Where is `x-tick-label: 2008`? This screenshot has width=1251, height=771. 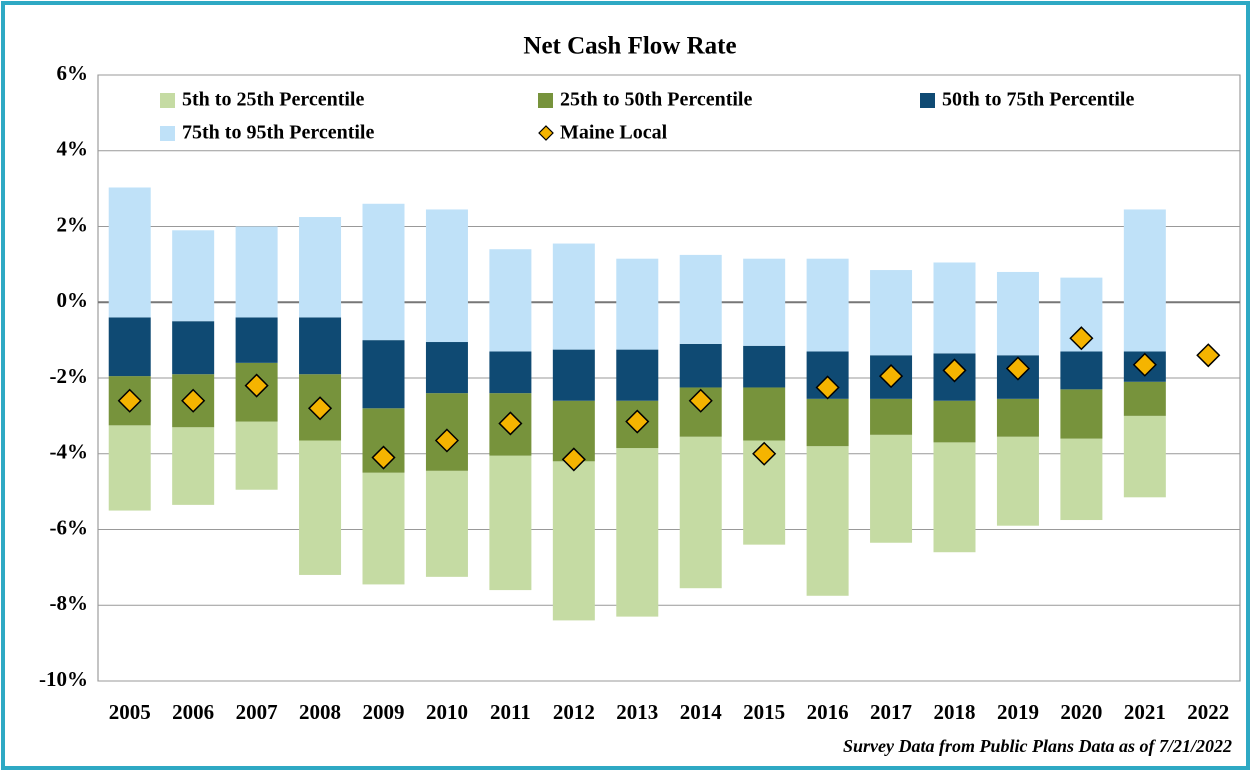
x-tick-label: 2008 is located at coordinates (320, 712).